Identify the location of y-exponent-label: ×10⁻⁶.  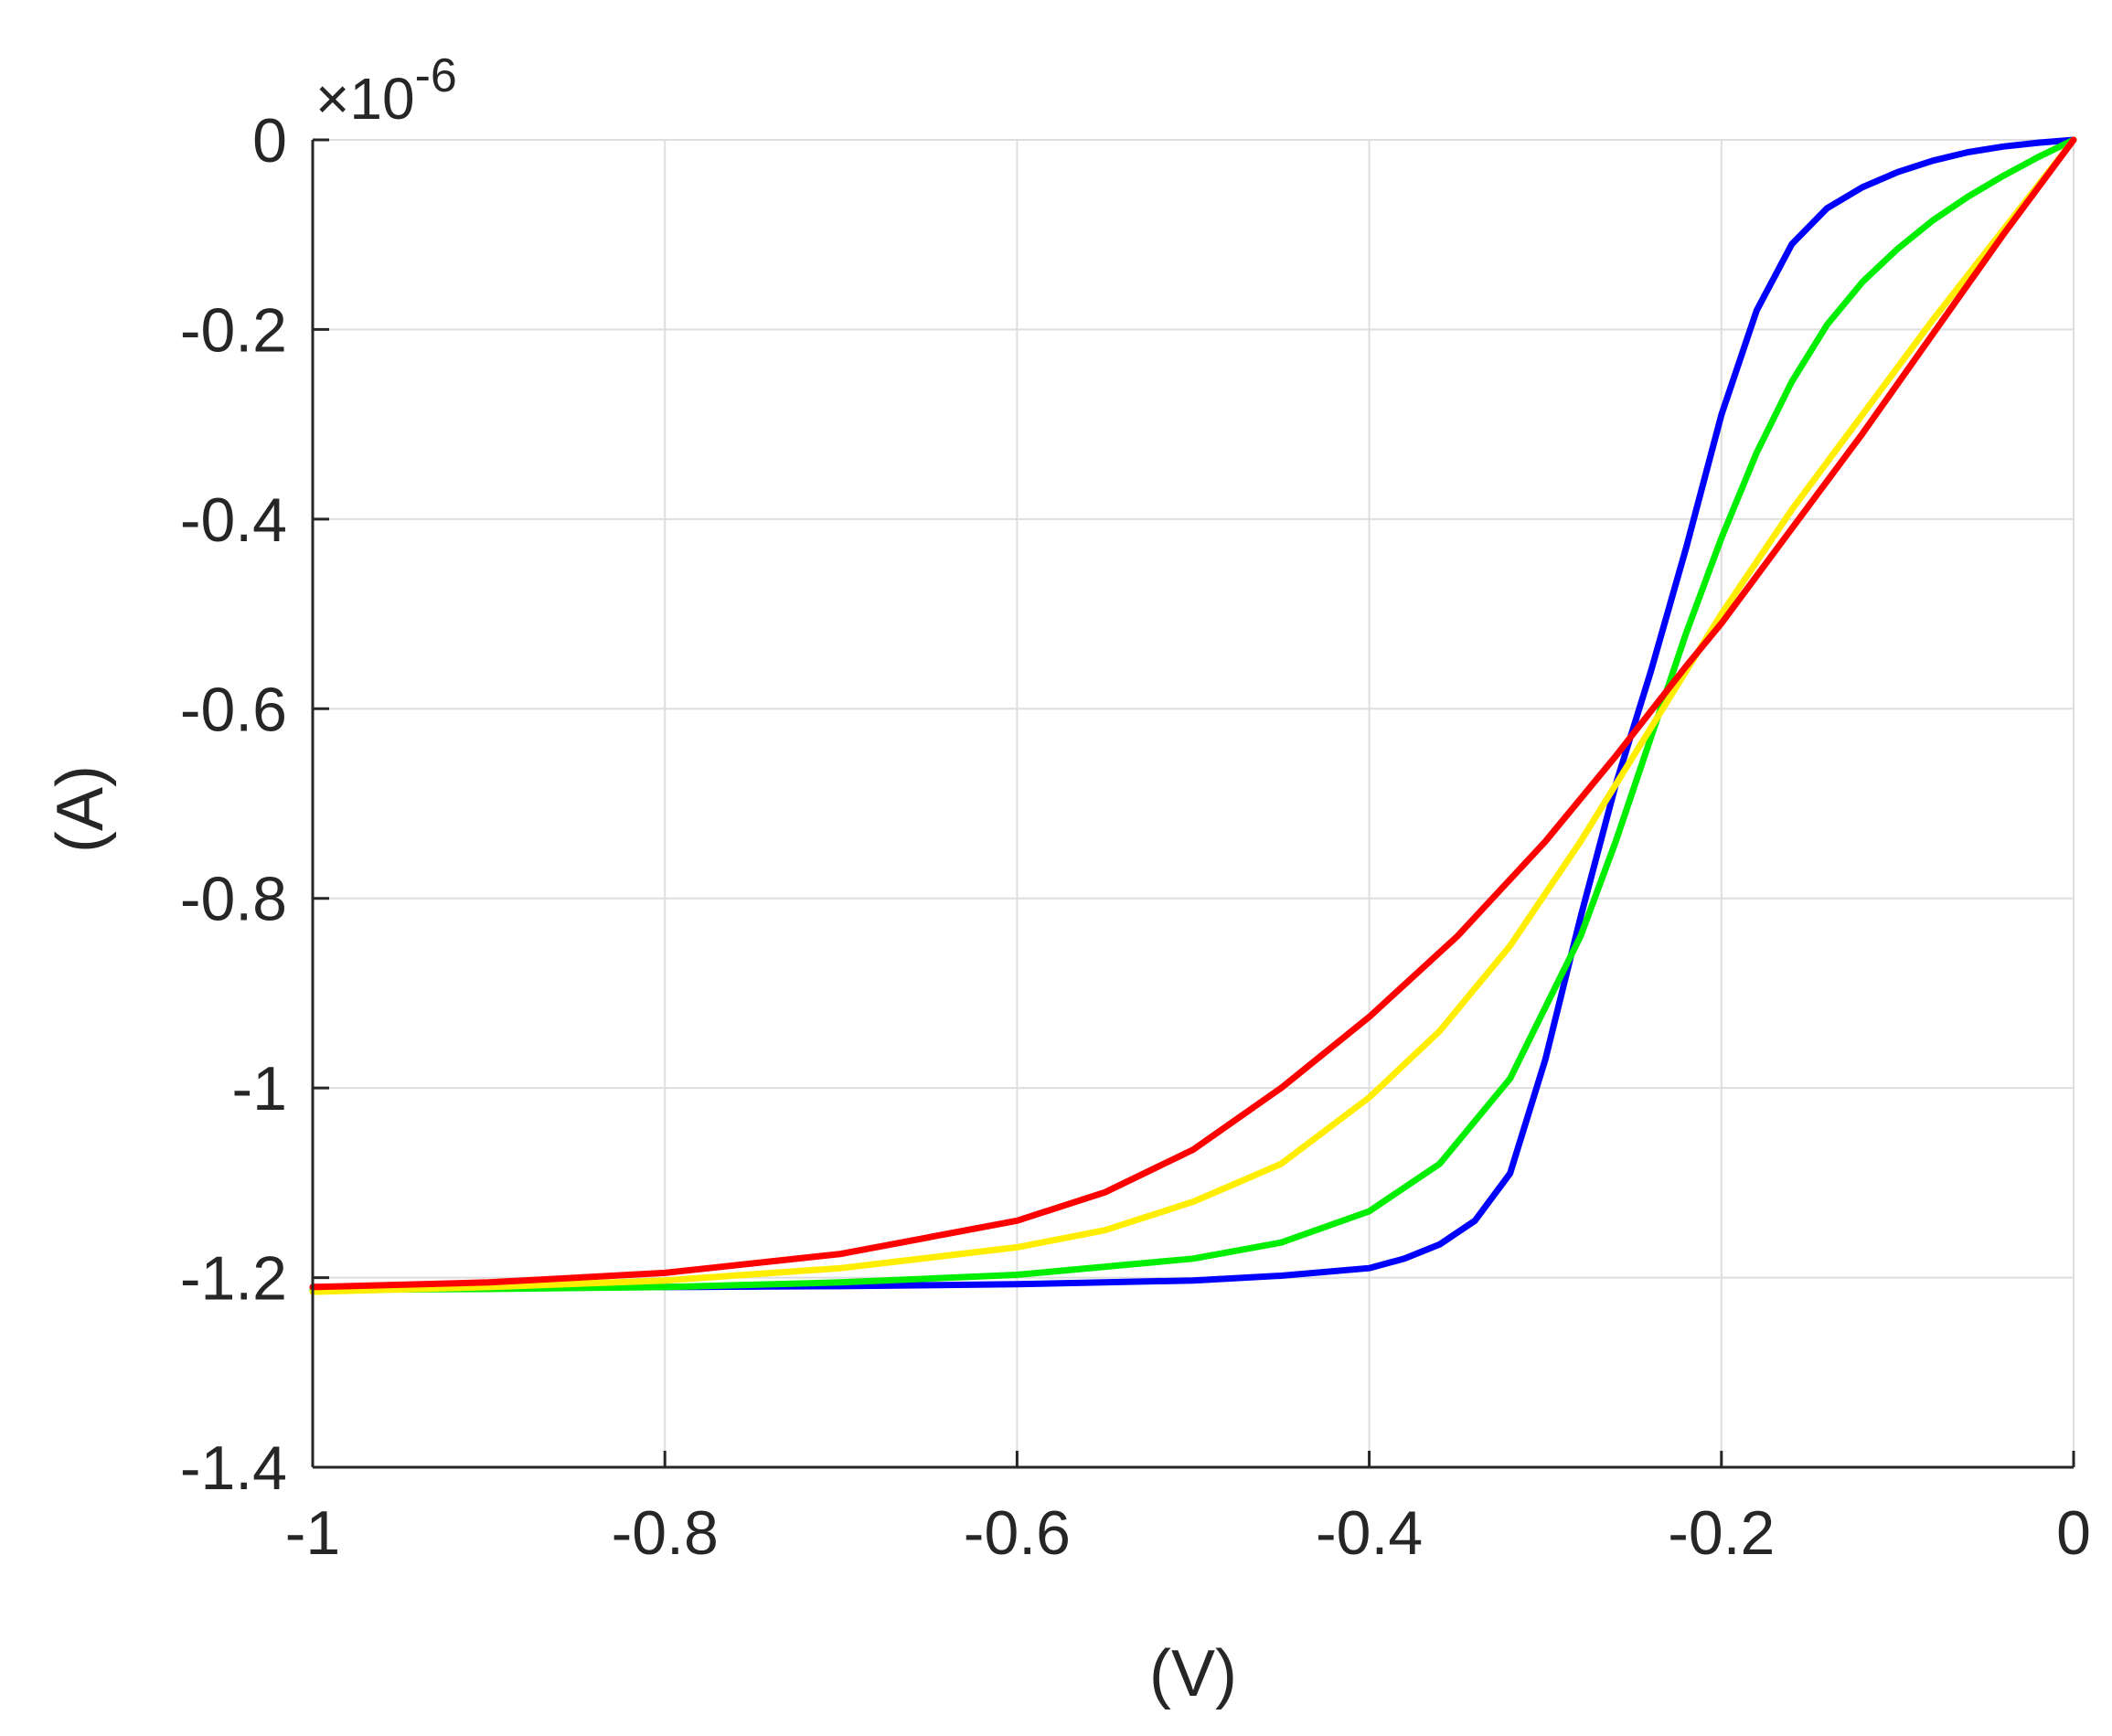
(386, 90).